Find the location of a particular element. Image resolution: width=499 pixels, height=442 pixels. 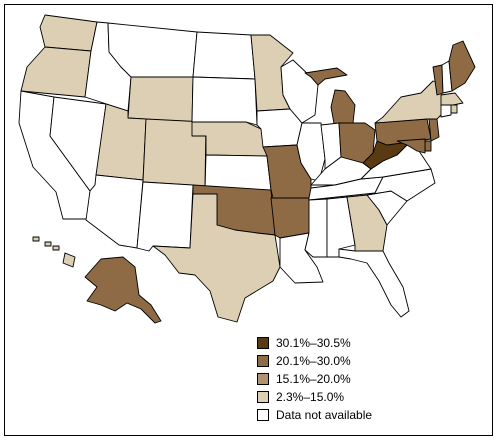

state-texas is located at coordinates (216, 258).